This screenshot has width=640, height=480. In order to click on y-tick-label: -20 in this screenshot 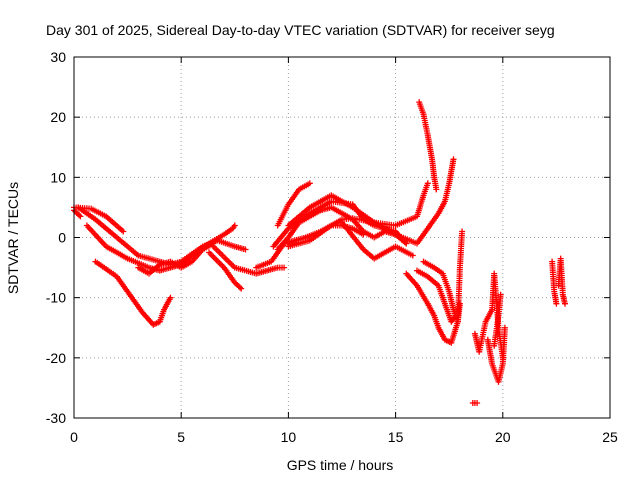, I will do `click(56, 358)`.